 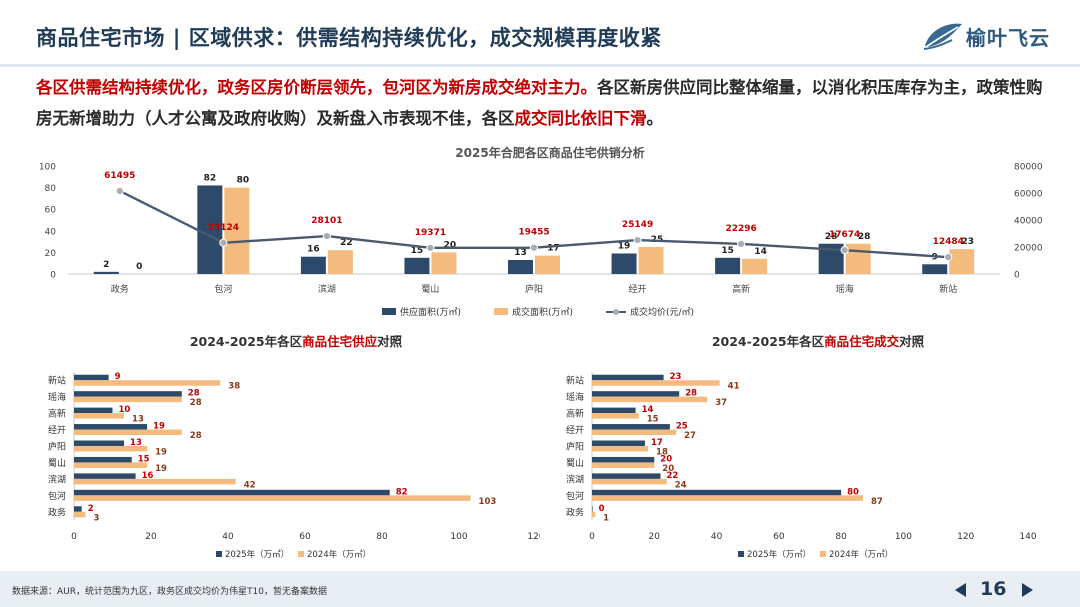 What do you see at coordinates (57, 430) in the screenshot?
I see `y-tick-label: 经开` at bounding box center [57, 430].